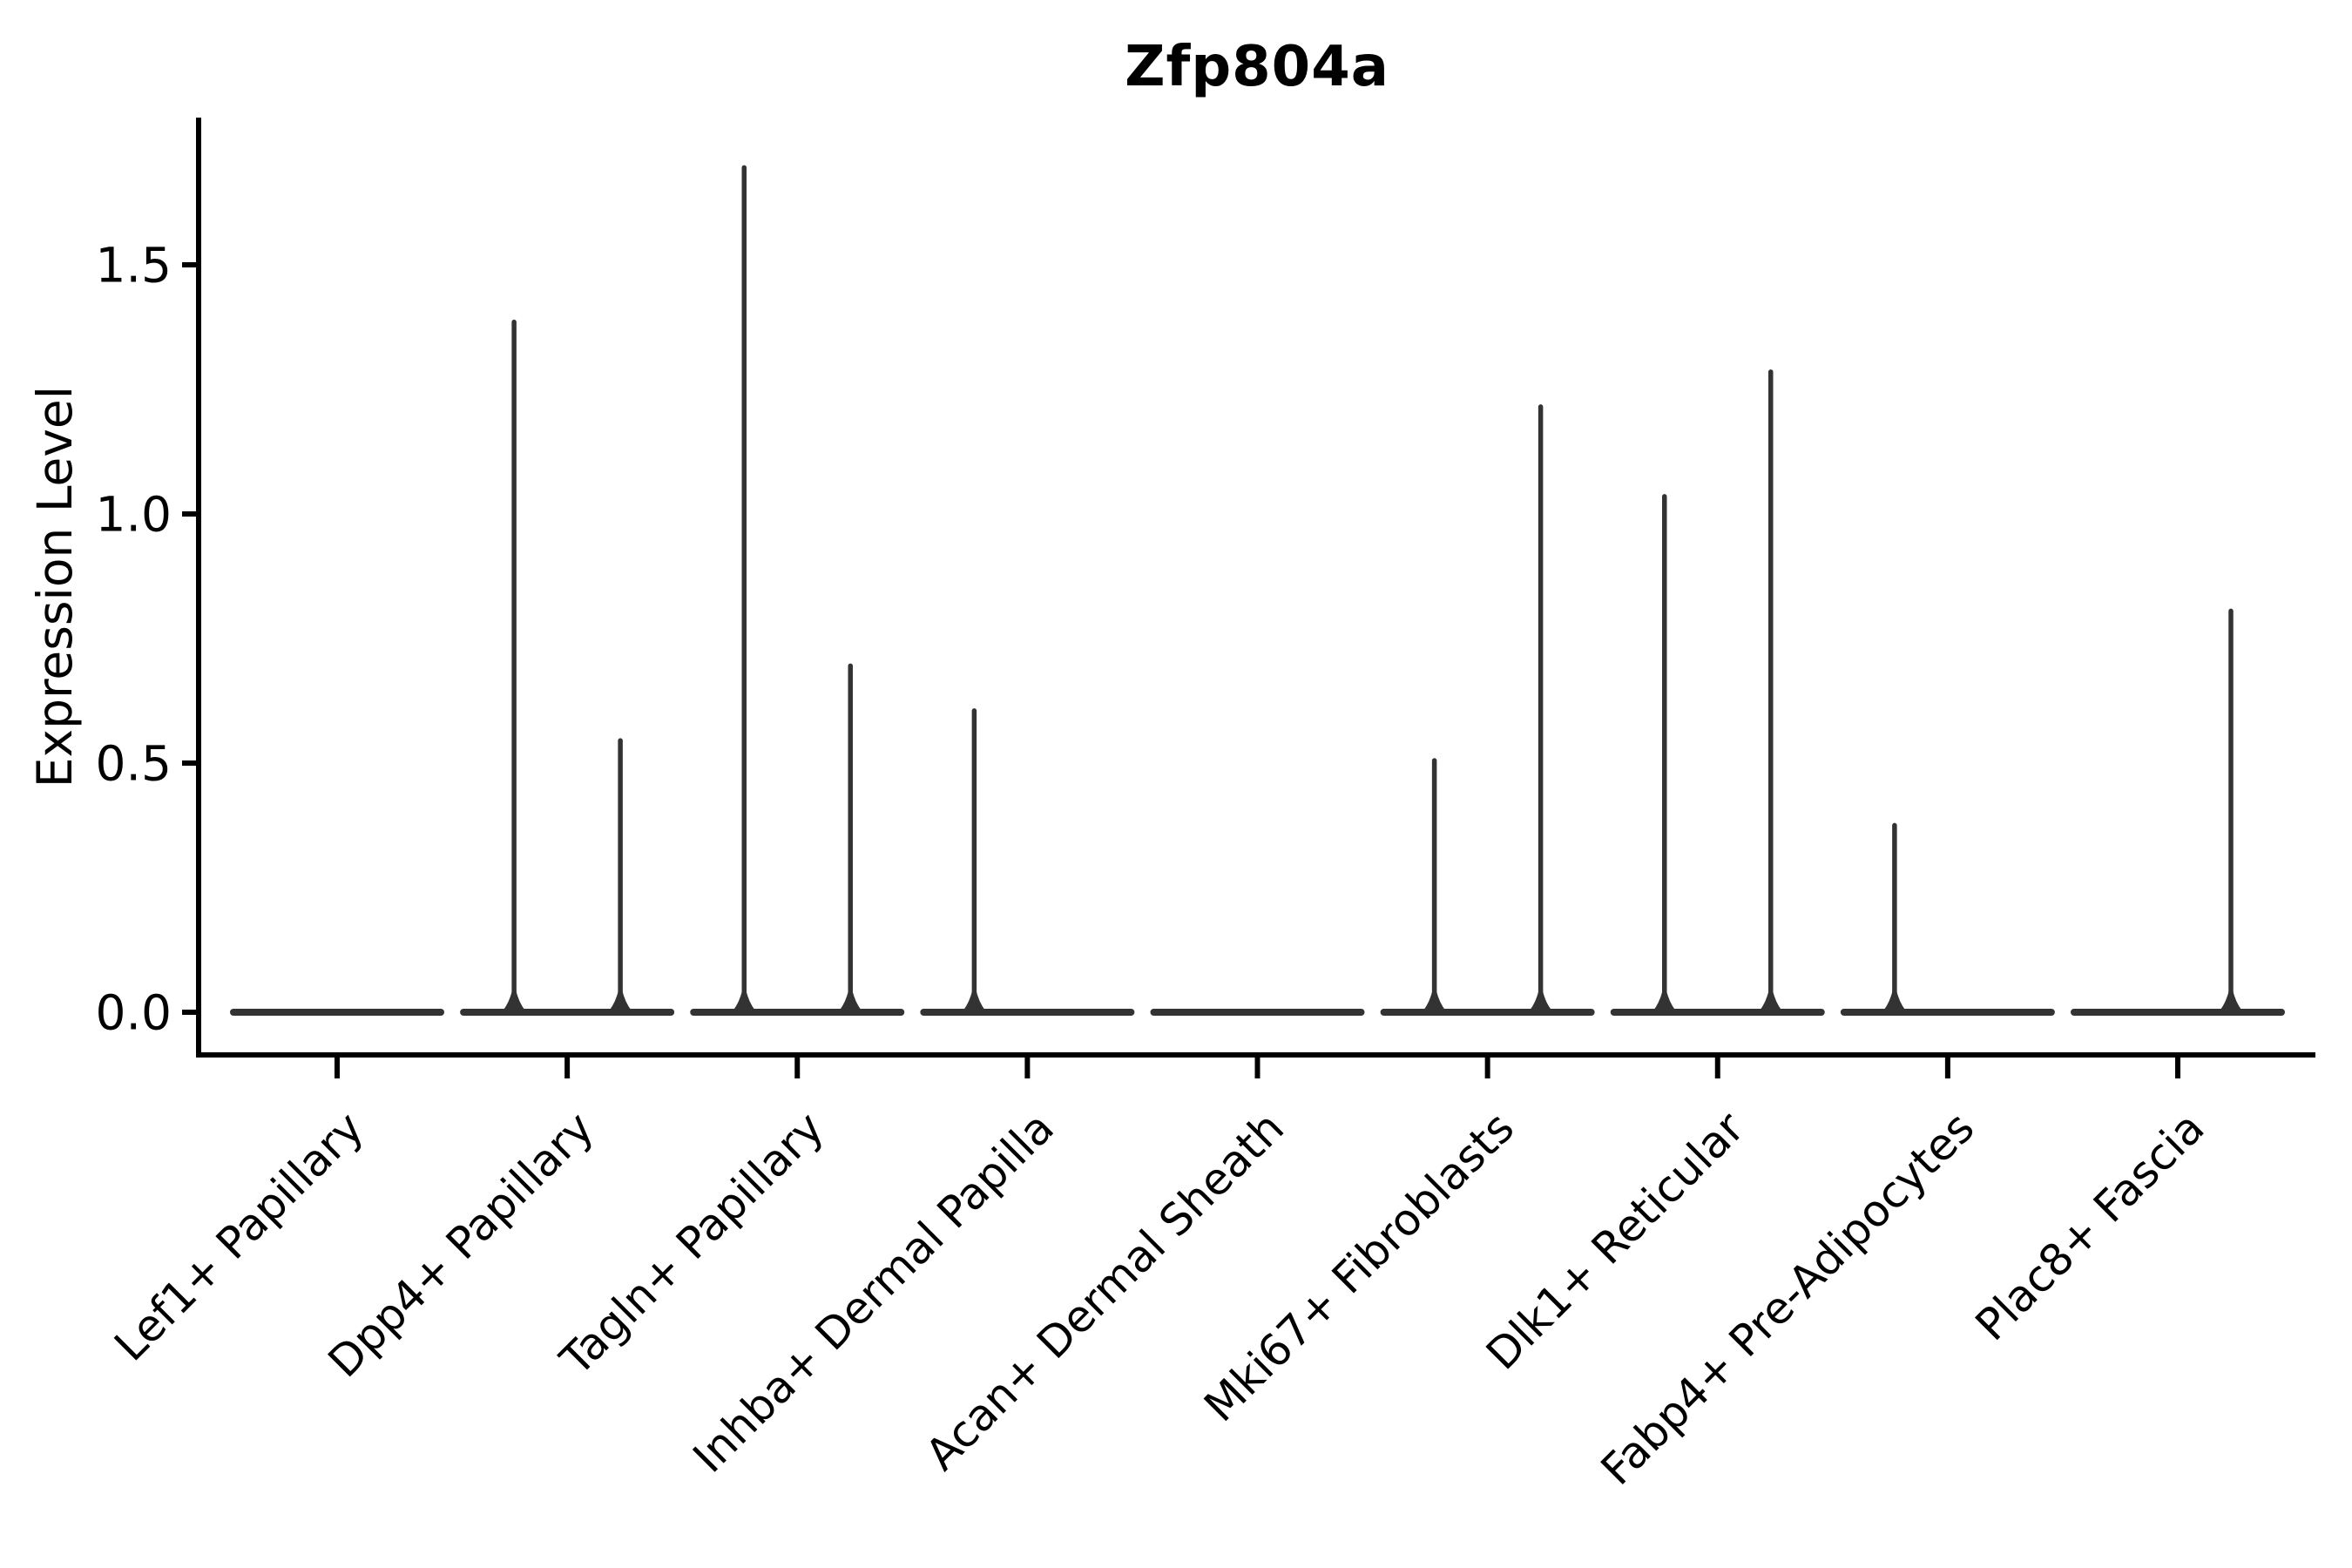  I want to click on y-tick-label: 0.0, so click(134, 1012).